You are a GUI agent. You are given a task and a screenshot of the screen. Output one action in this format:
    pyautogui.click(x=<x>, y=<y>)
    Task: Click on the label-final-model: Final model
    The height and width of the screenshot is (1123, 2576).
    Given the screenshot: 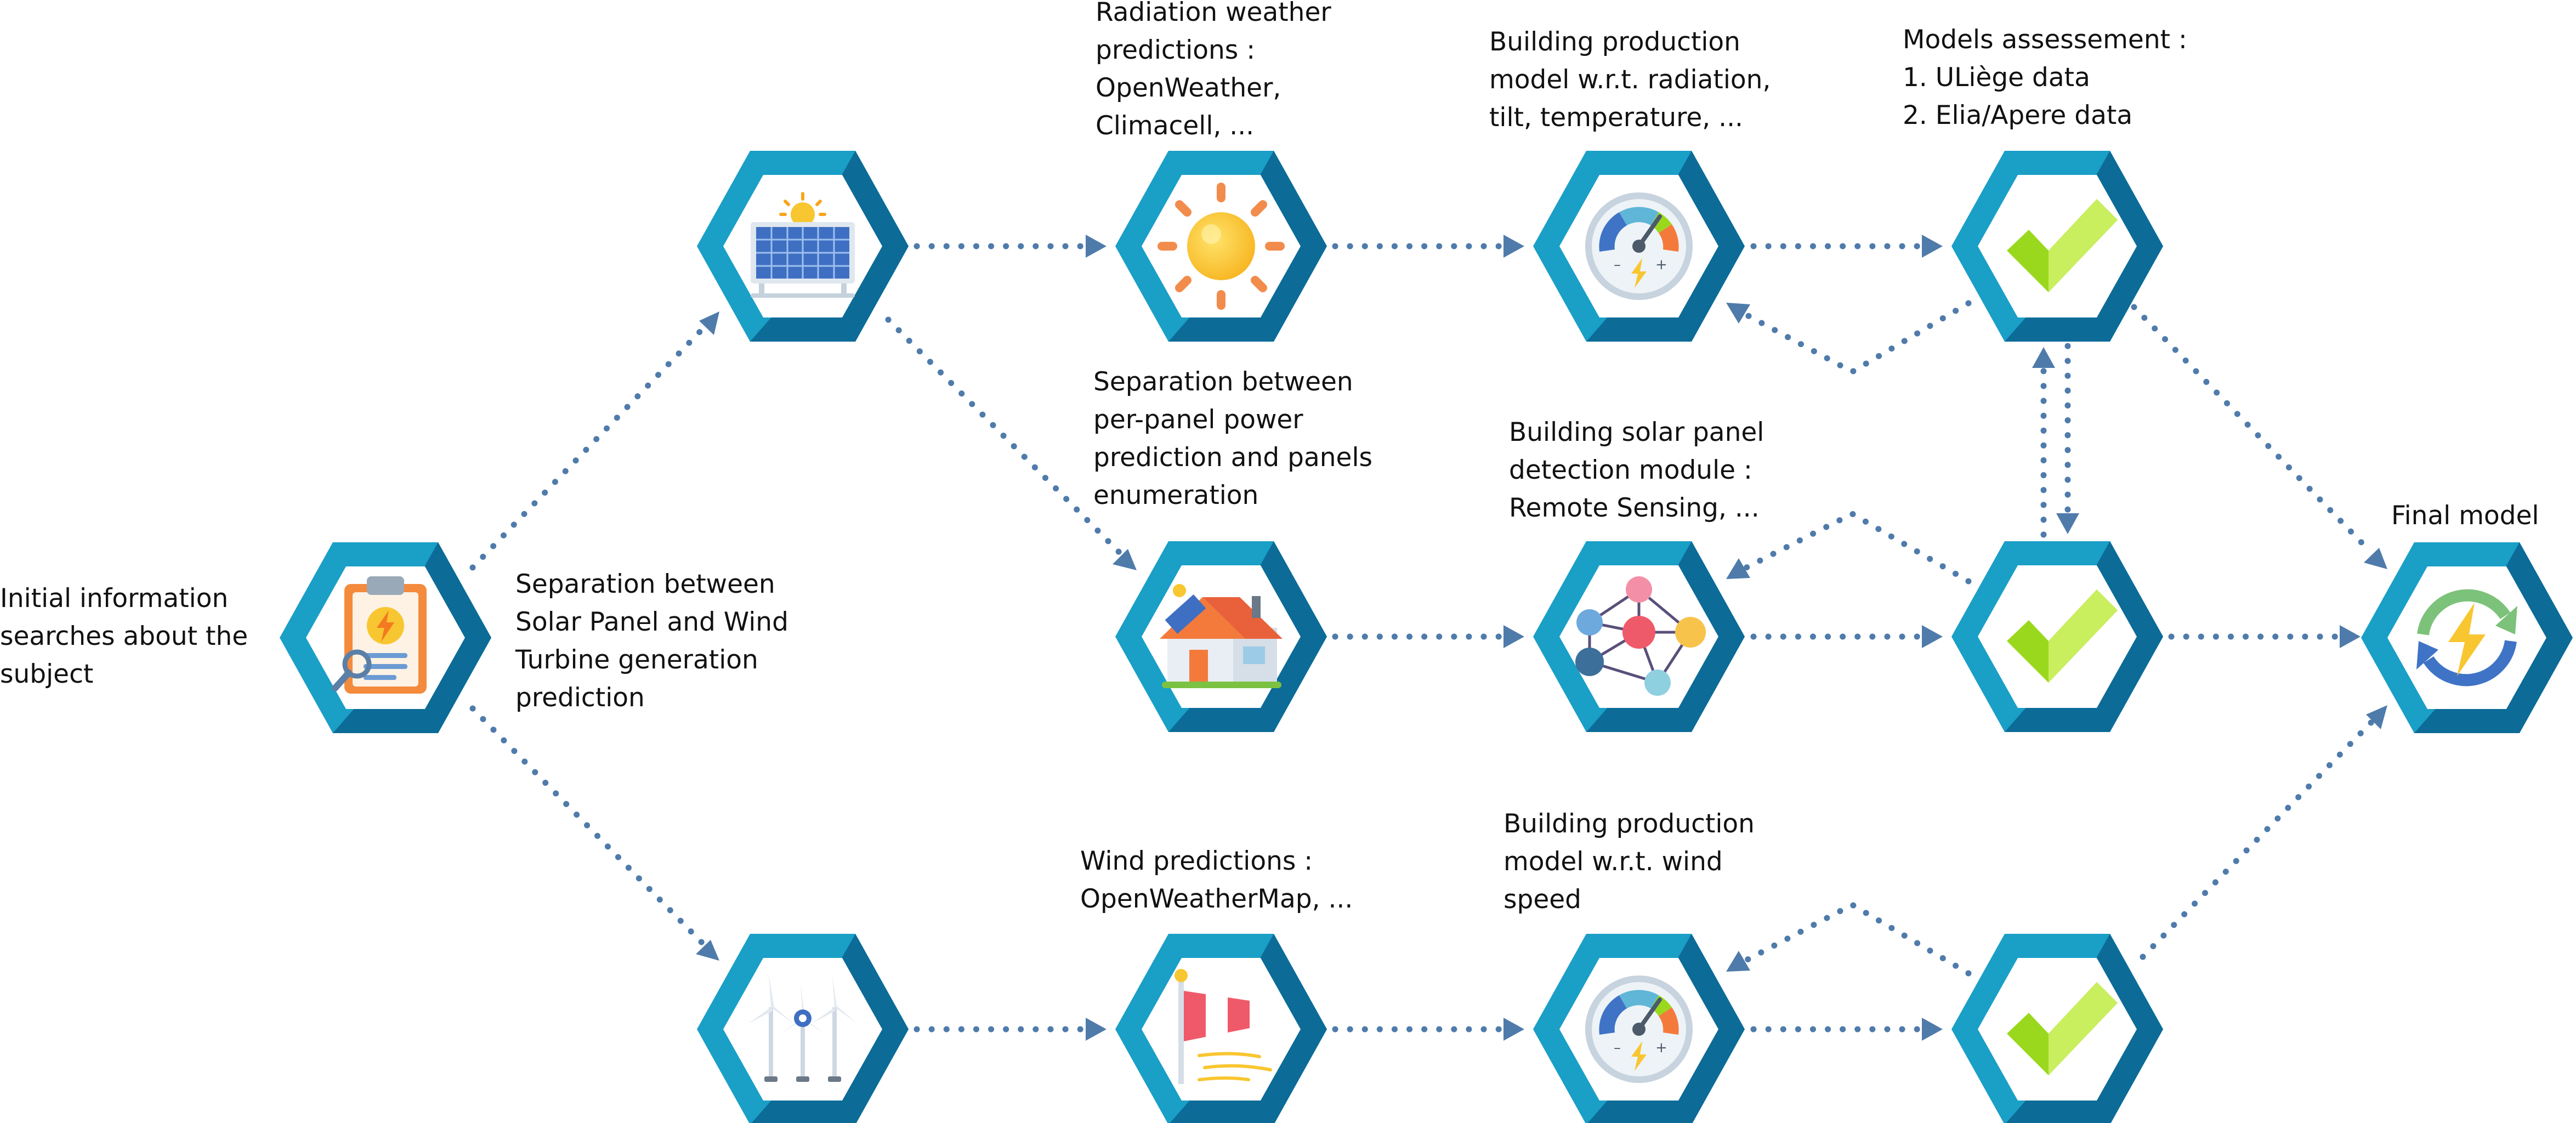 What is the action you would take?
    pyautogui.click(x=2465, y=516)
    